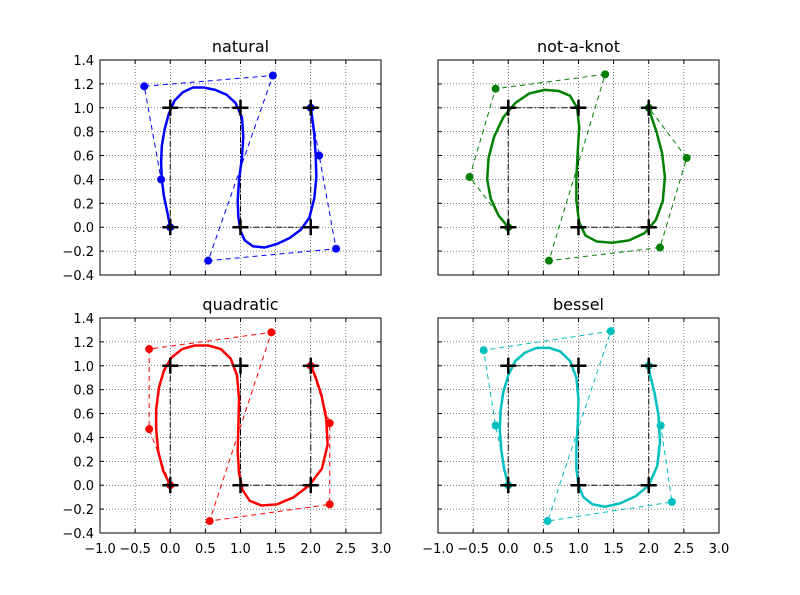 This screenshot has height=595, width=800. I want to click on y-tick-label: 1.4, so click(83, 319).